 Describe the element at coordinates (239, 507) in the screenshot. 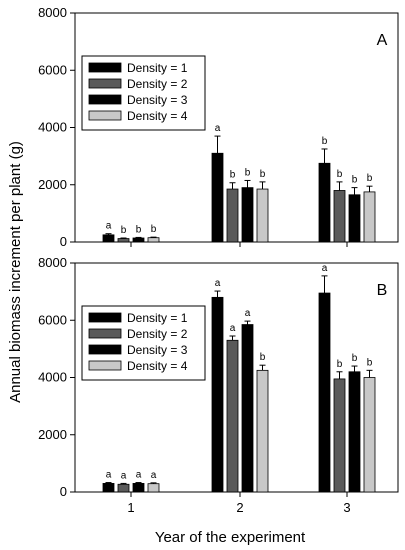

I see `x-tick-label: 2` at that location.